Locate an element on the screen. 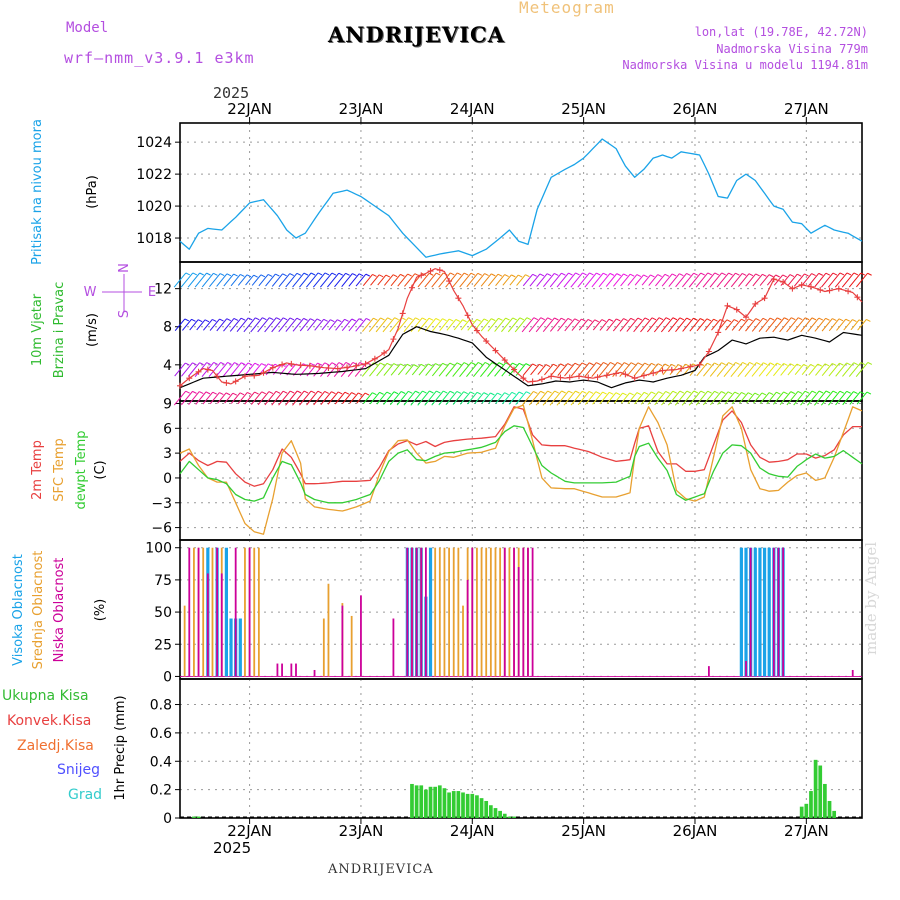  precip-ytick-label: 0 is located at coordinates (167, 819).